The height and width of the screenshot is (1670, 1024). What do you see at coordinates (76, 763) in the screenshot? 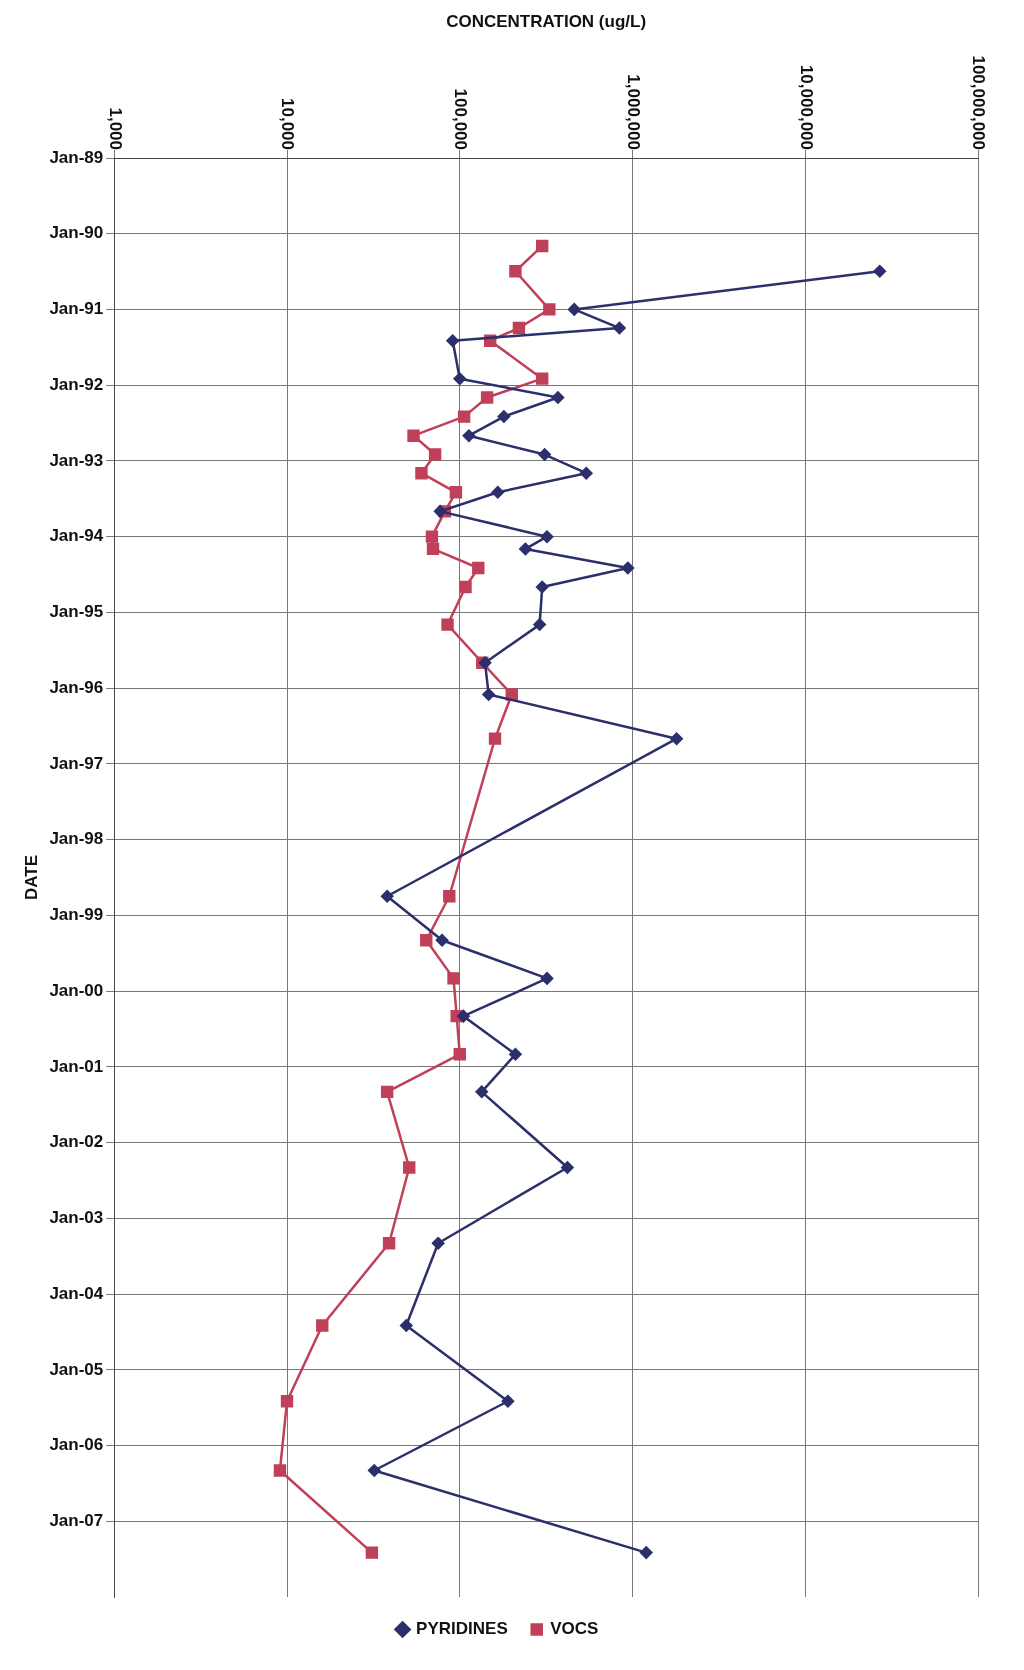
I see `y-tick-label: Jan-97` at bounding box center [76, 763].